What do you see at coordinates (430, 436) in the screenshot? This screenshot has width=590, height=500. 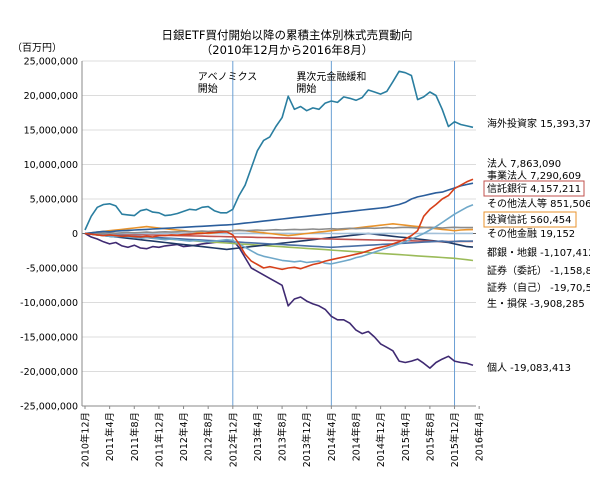 I see `x-tick-label: 2015年8月` at bounding box center [430, 436].